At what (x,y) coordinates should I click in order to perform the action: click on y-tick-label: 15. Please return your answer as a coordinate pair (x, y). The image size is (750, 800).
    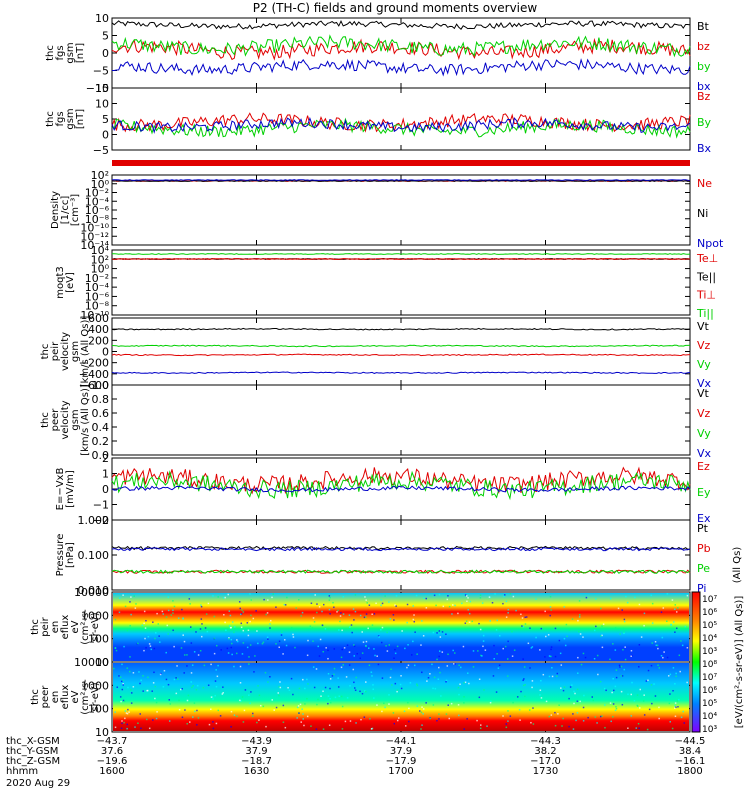
    Looking at the image, I should click on (102, 88).